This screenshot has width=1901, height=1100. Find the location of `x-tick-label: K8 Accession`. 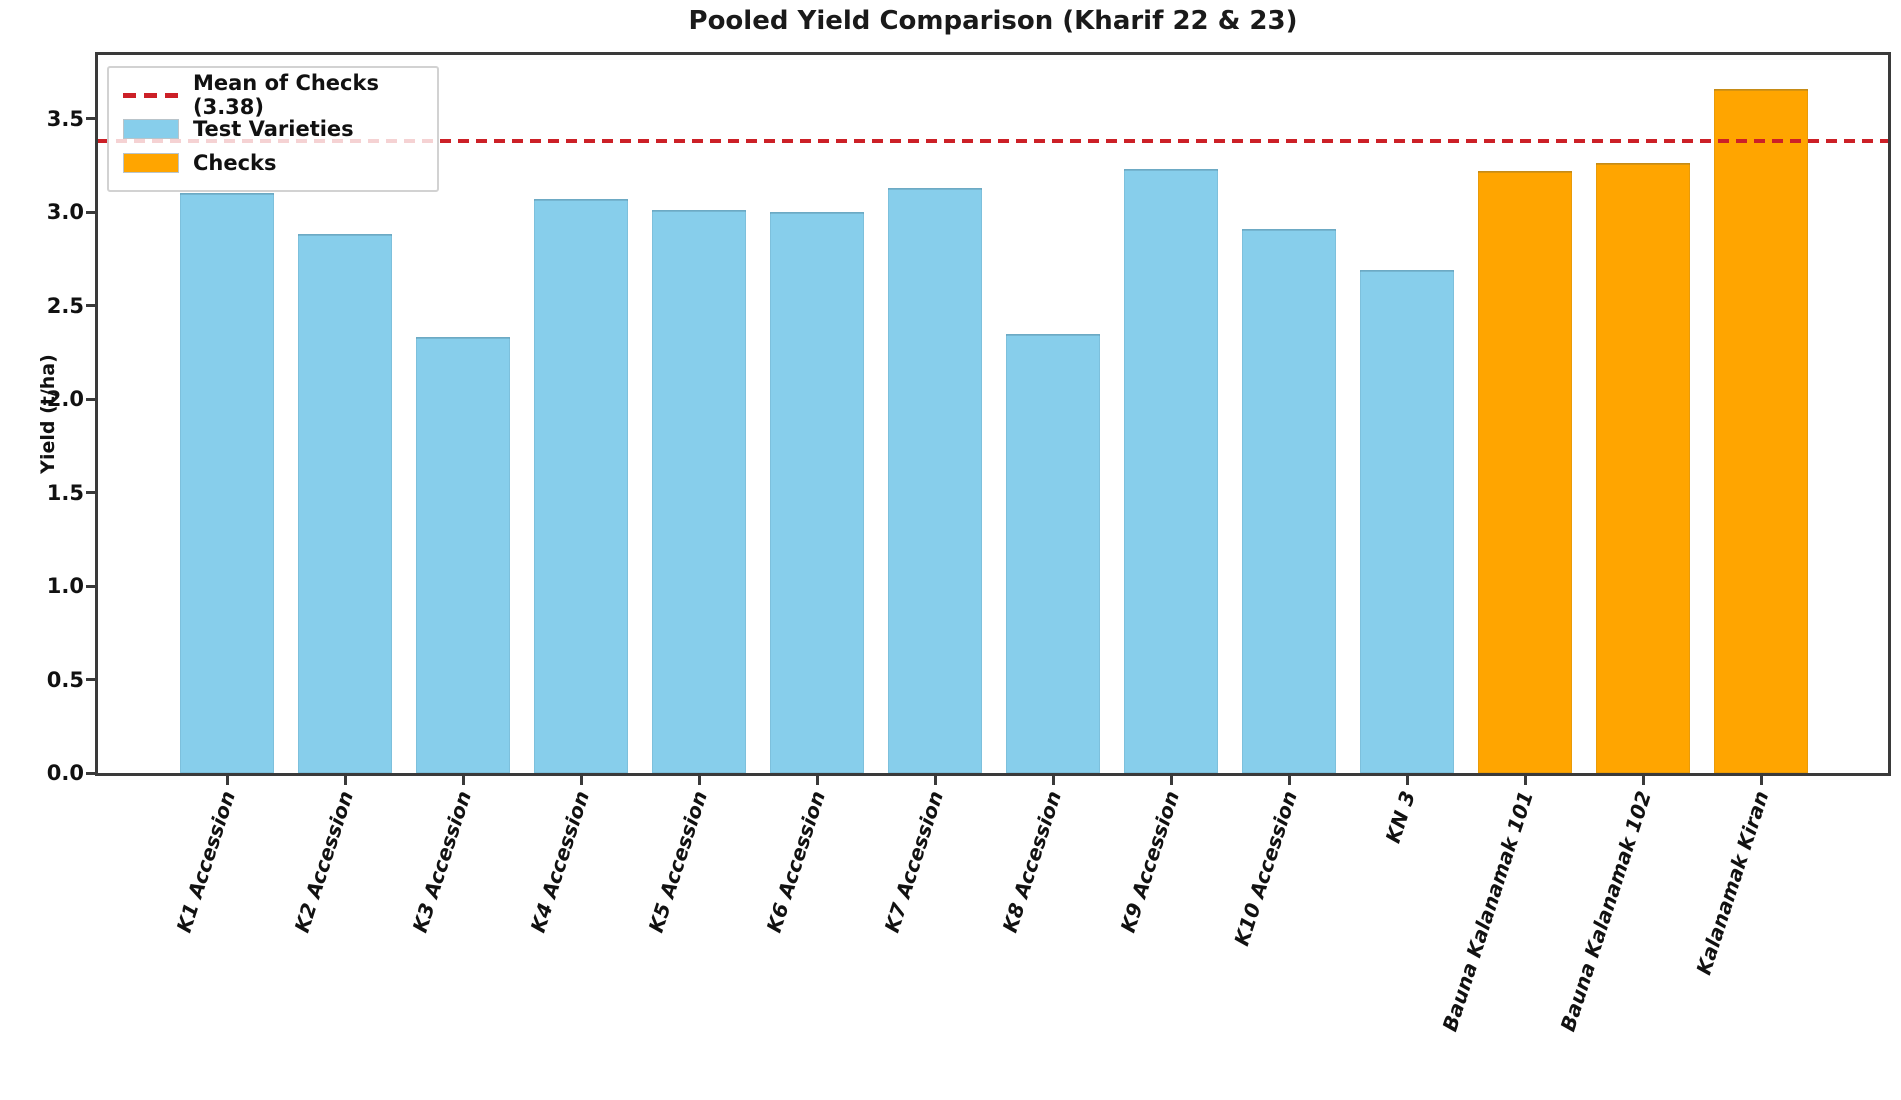

x-tick-label: K8 Accession is located at coordinates (1031, 862).